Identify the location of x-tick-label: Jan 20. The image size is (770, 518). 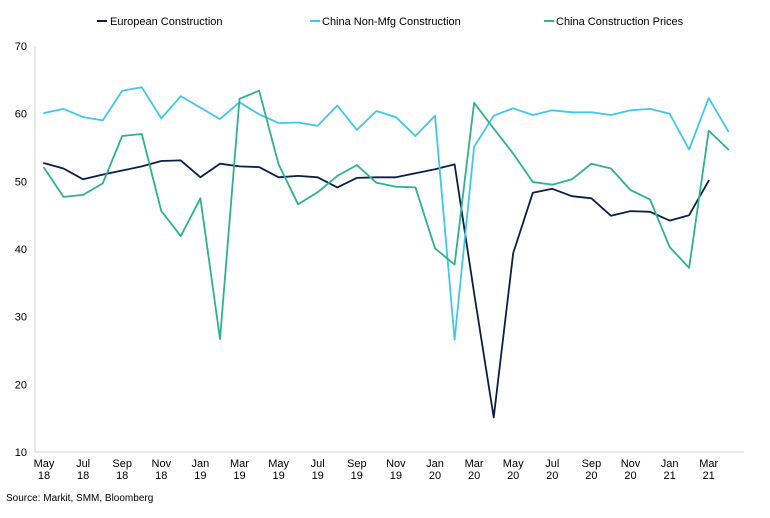
(435, 470).